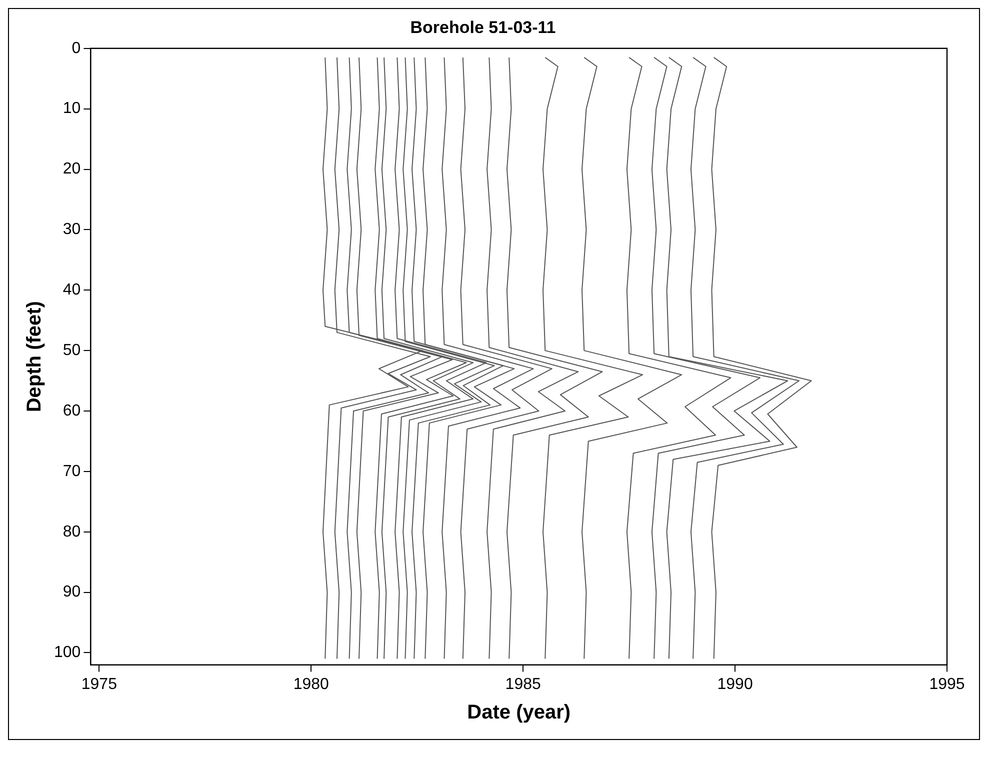 The height and width of the screenshot is (759, 997). What do you see at coordinates (76, 48) in the screenshot?
I see `y-tick-label: 0` at bounding box center [76, 48].